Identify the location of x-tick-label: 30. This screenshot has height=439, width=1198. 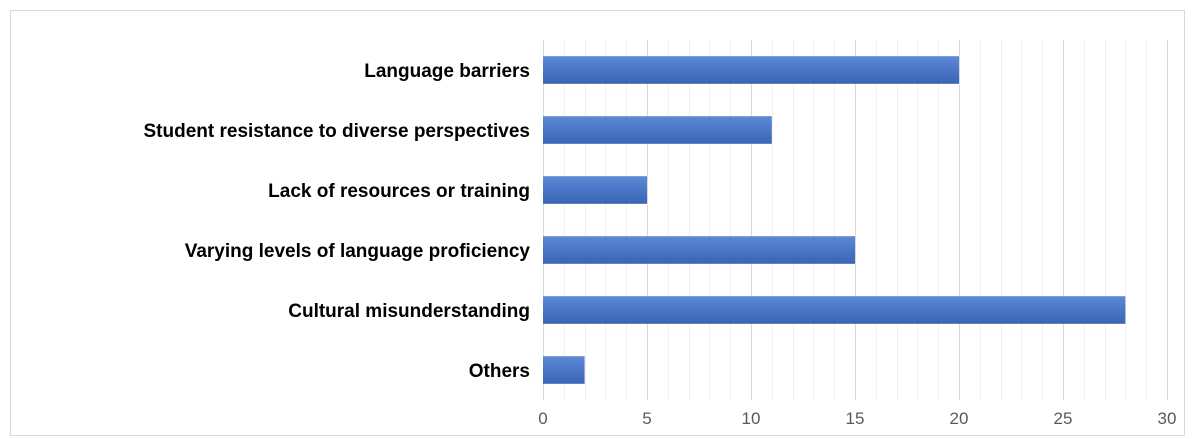
(1167, 418).